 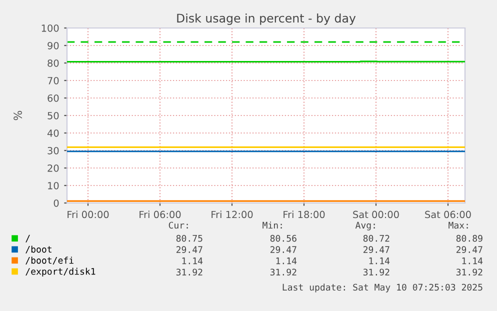 I want to click on text: Last update: Sat May 10 07:25:03 2025, so click(x=382, y=288).